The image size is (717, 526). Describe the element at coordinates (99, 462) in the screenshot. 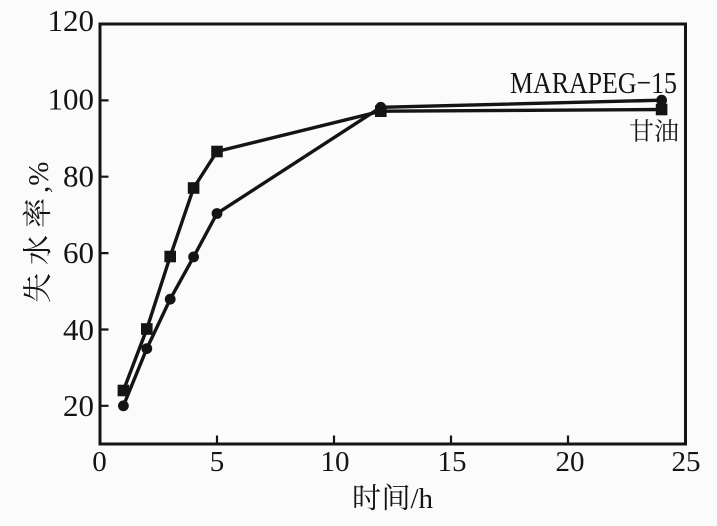

I see `svg-text: 0` at that location.